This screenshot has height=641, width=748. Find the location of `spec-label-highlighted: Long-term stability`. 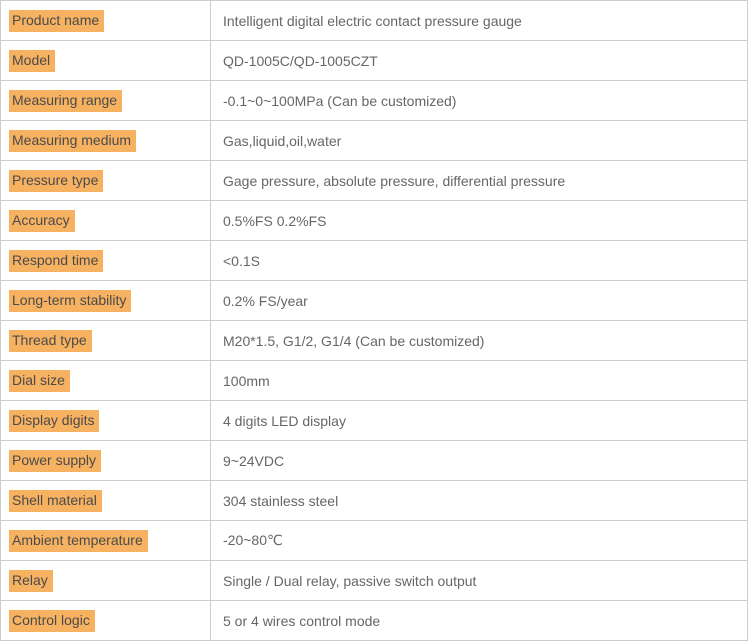

spec-label-highlighted: Long-term stability is located at coordinates (70, 300).